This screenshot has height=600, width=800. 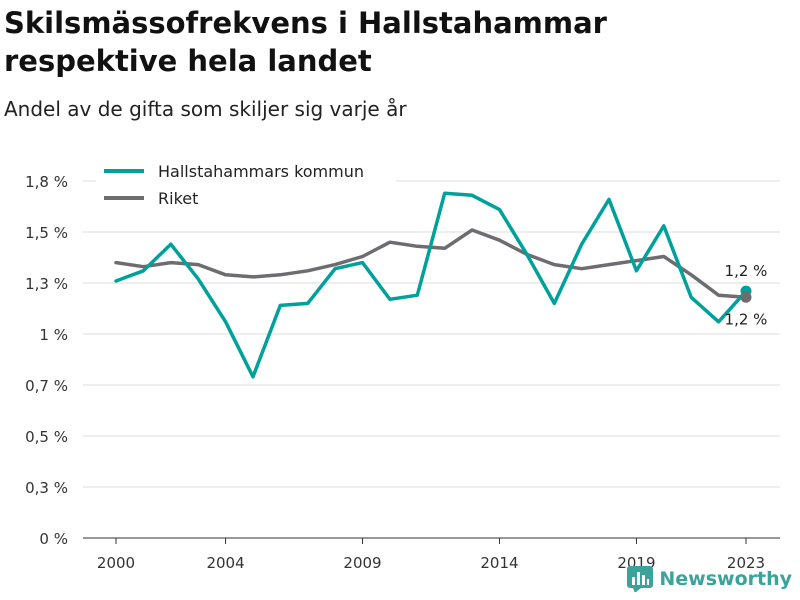 What do you see at coordinates (225, 563) in the screenshot?
I see `x-tick-label: 2004` at bounding box center [225, 563].